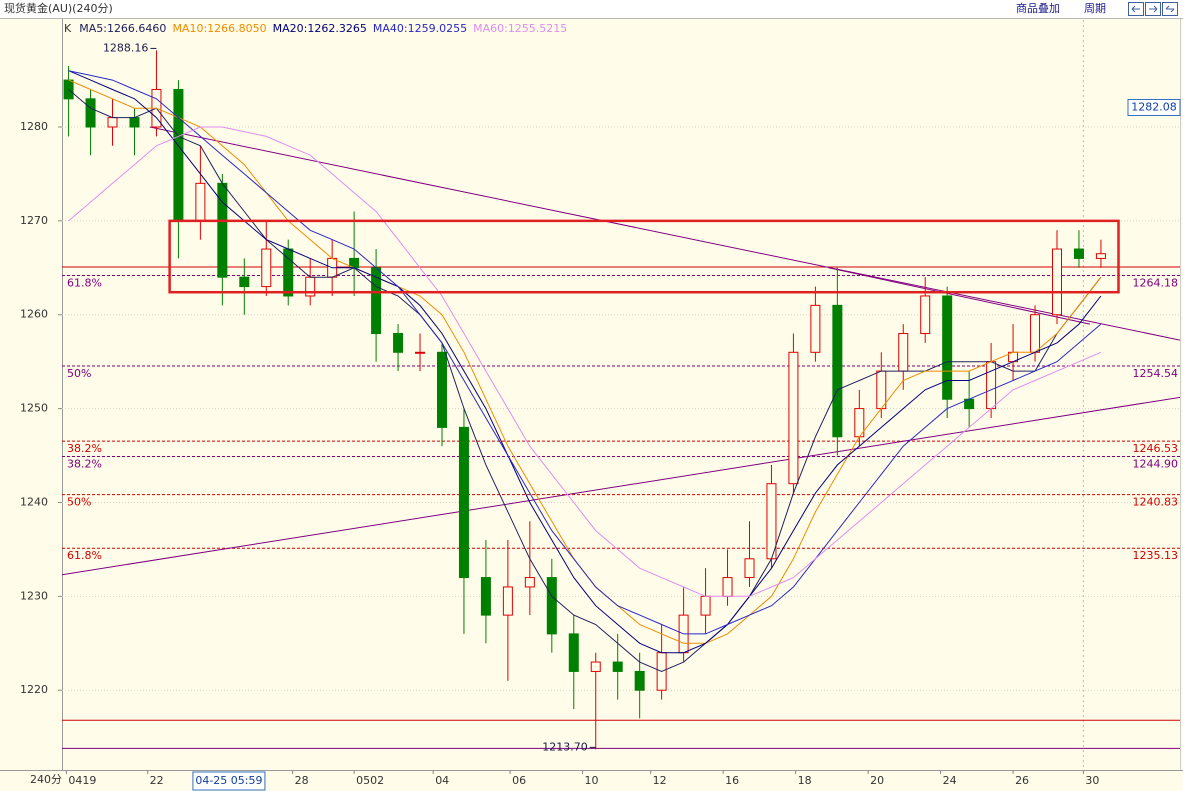 Image resolution: width=1183 pixels, height=791 pixels. Describe the element at coordinates (46, 779) in the screenshot. I see `period-label: 240分` at that location.